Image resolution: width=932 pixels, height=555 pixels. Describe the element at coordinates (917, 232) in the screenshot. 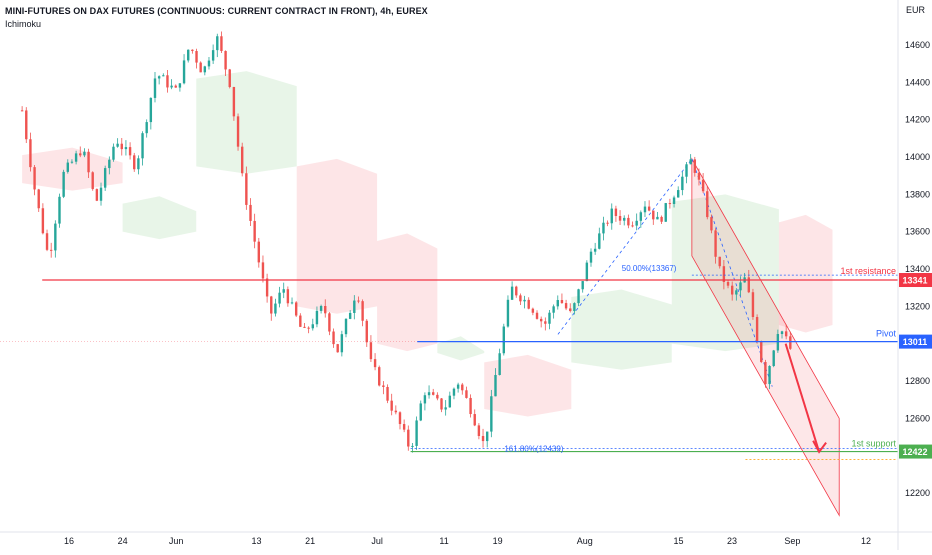

I see `y-tick-label: 13600` at that location.